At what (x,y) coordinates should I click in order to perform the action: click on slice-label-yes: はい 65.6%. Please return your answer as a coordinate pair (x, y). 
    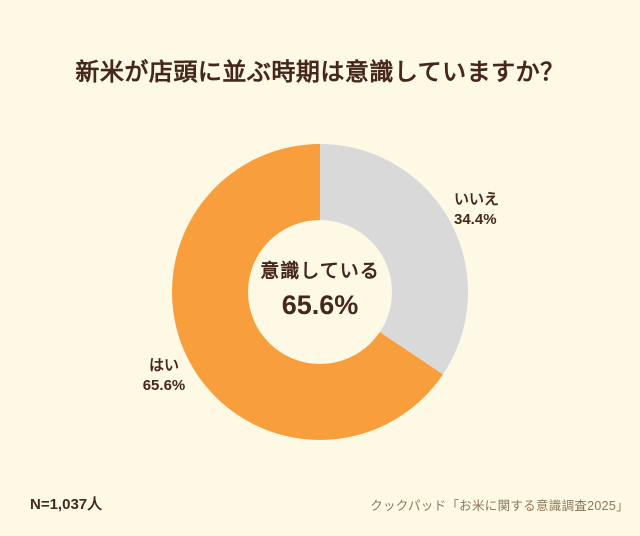
    Looking at the image, I should click on (164, 376).